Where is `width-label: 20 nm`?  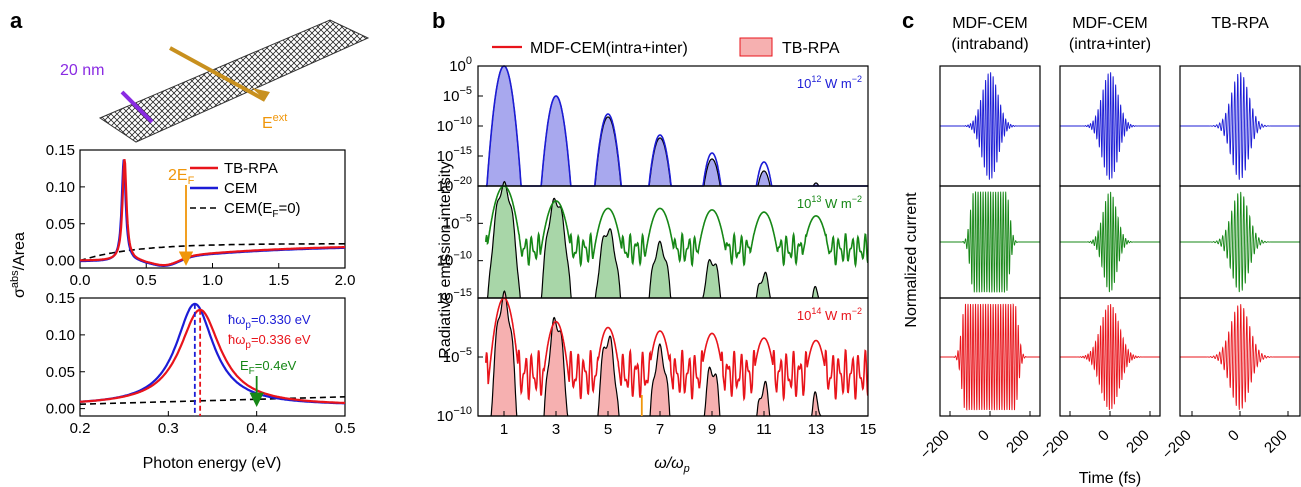
width-label: 20 nm is located at coordinates (82, 70).